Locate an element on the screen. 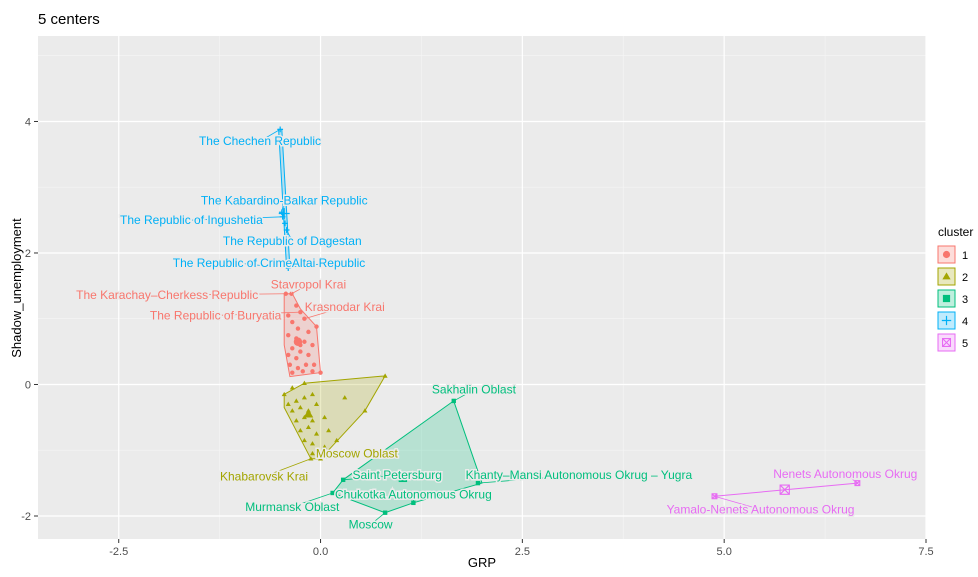  point-label: Altai Republic is located at coordinates (328, 263).